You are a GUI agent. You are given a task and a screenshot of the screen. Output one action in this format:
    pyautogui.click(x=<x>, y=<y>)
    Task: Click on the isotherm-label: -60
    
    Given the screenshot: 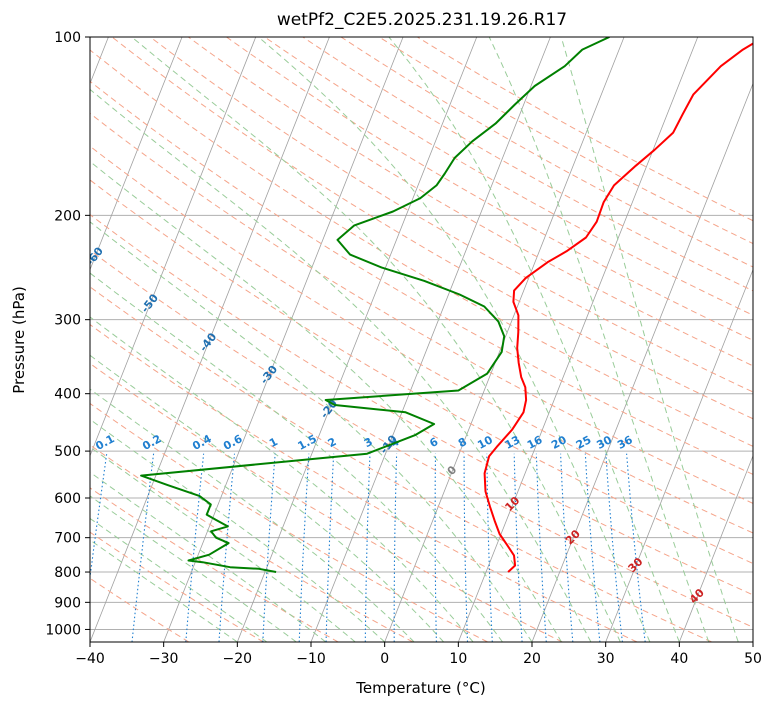 What is the action you would take?
    pyautogui.click(x=94, y=256)
    